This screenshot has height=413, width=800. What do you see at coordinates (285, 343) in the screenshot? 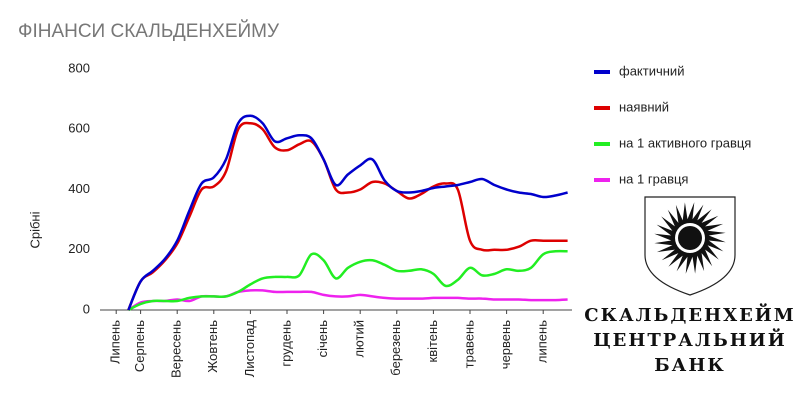
I see `x-tick-label: грудень` at bounding box center [285, 343].